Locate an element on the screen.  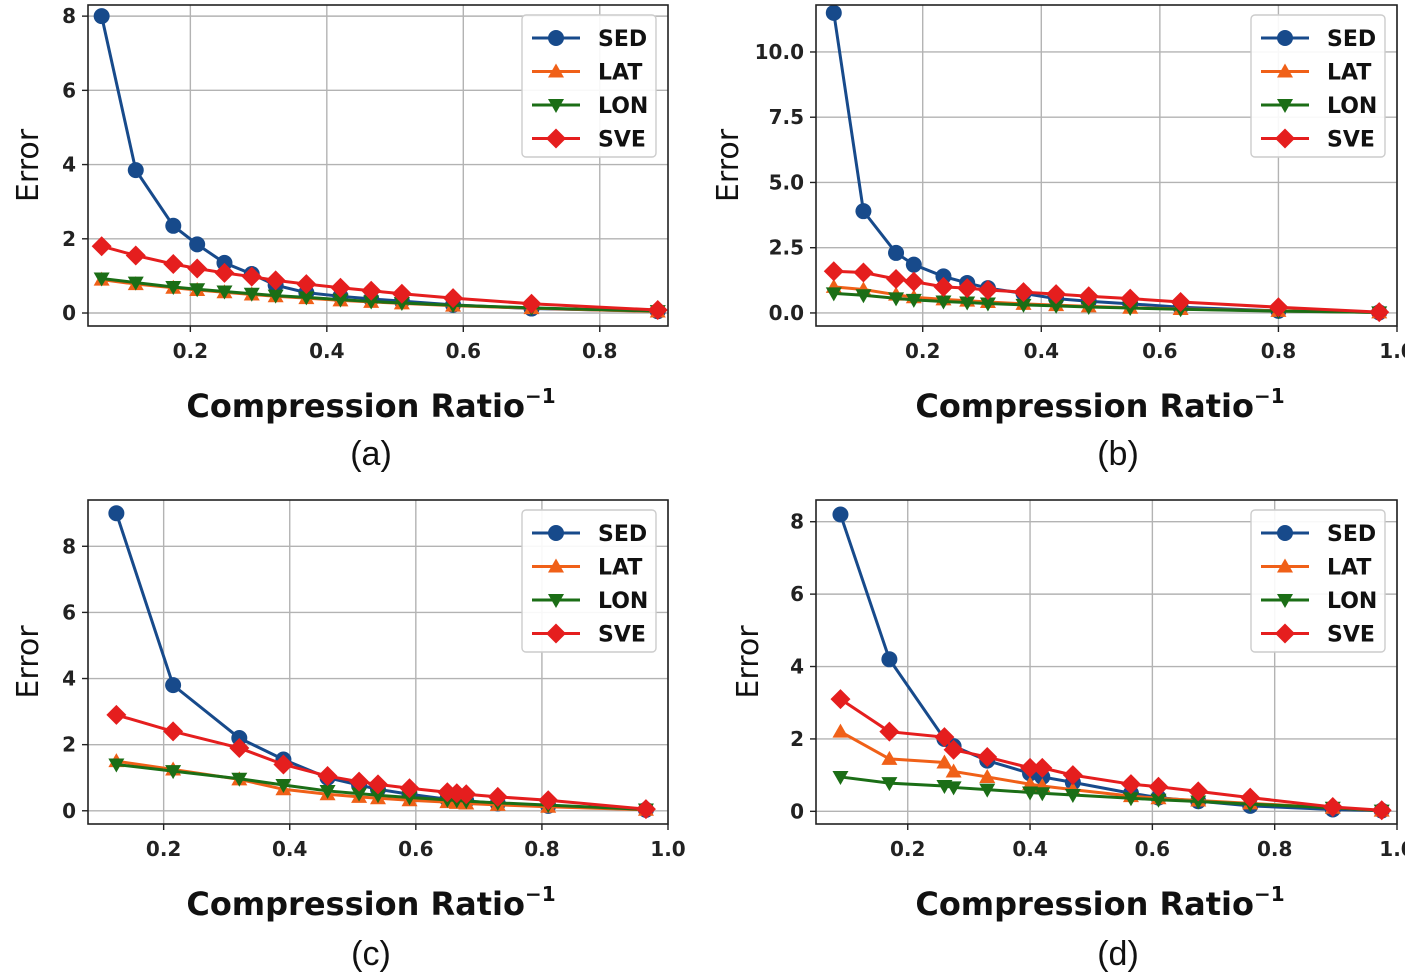
y-tick-label: 6 is located at coordinates (797, 594).